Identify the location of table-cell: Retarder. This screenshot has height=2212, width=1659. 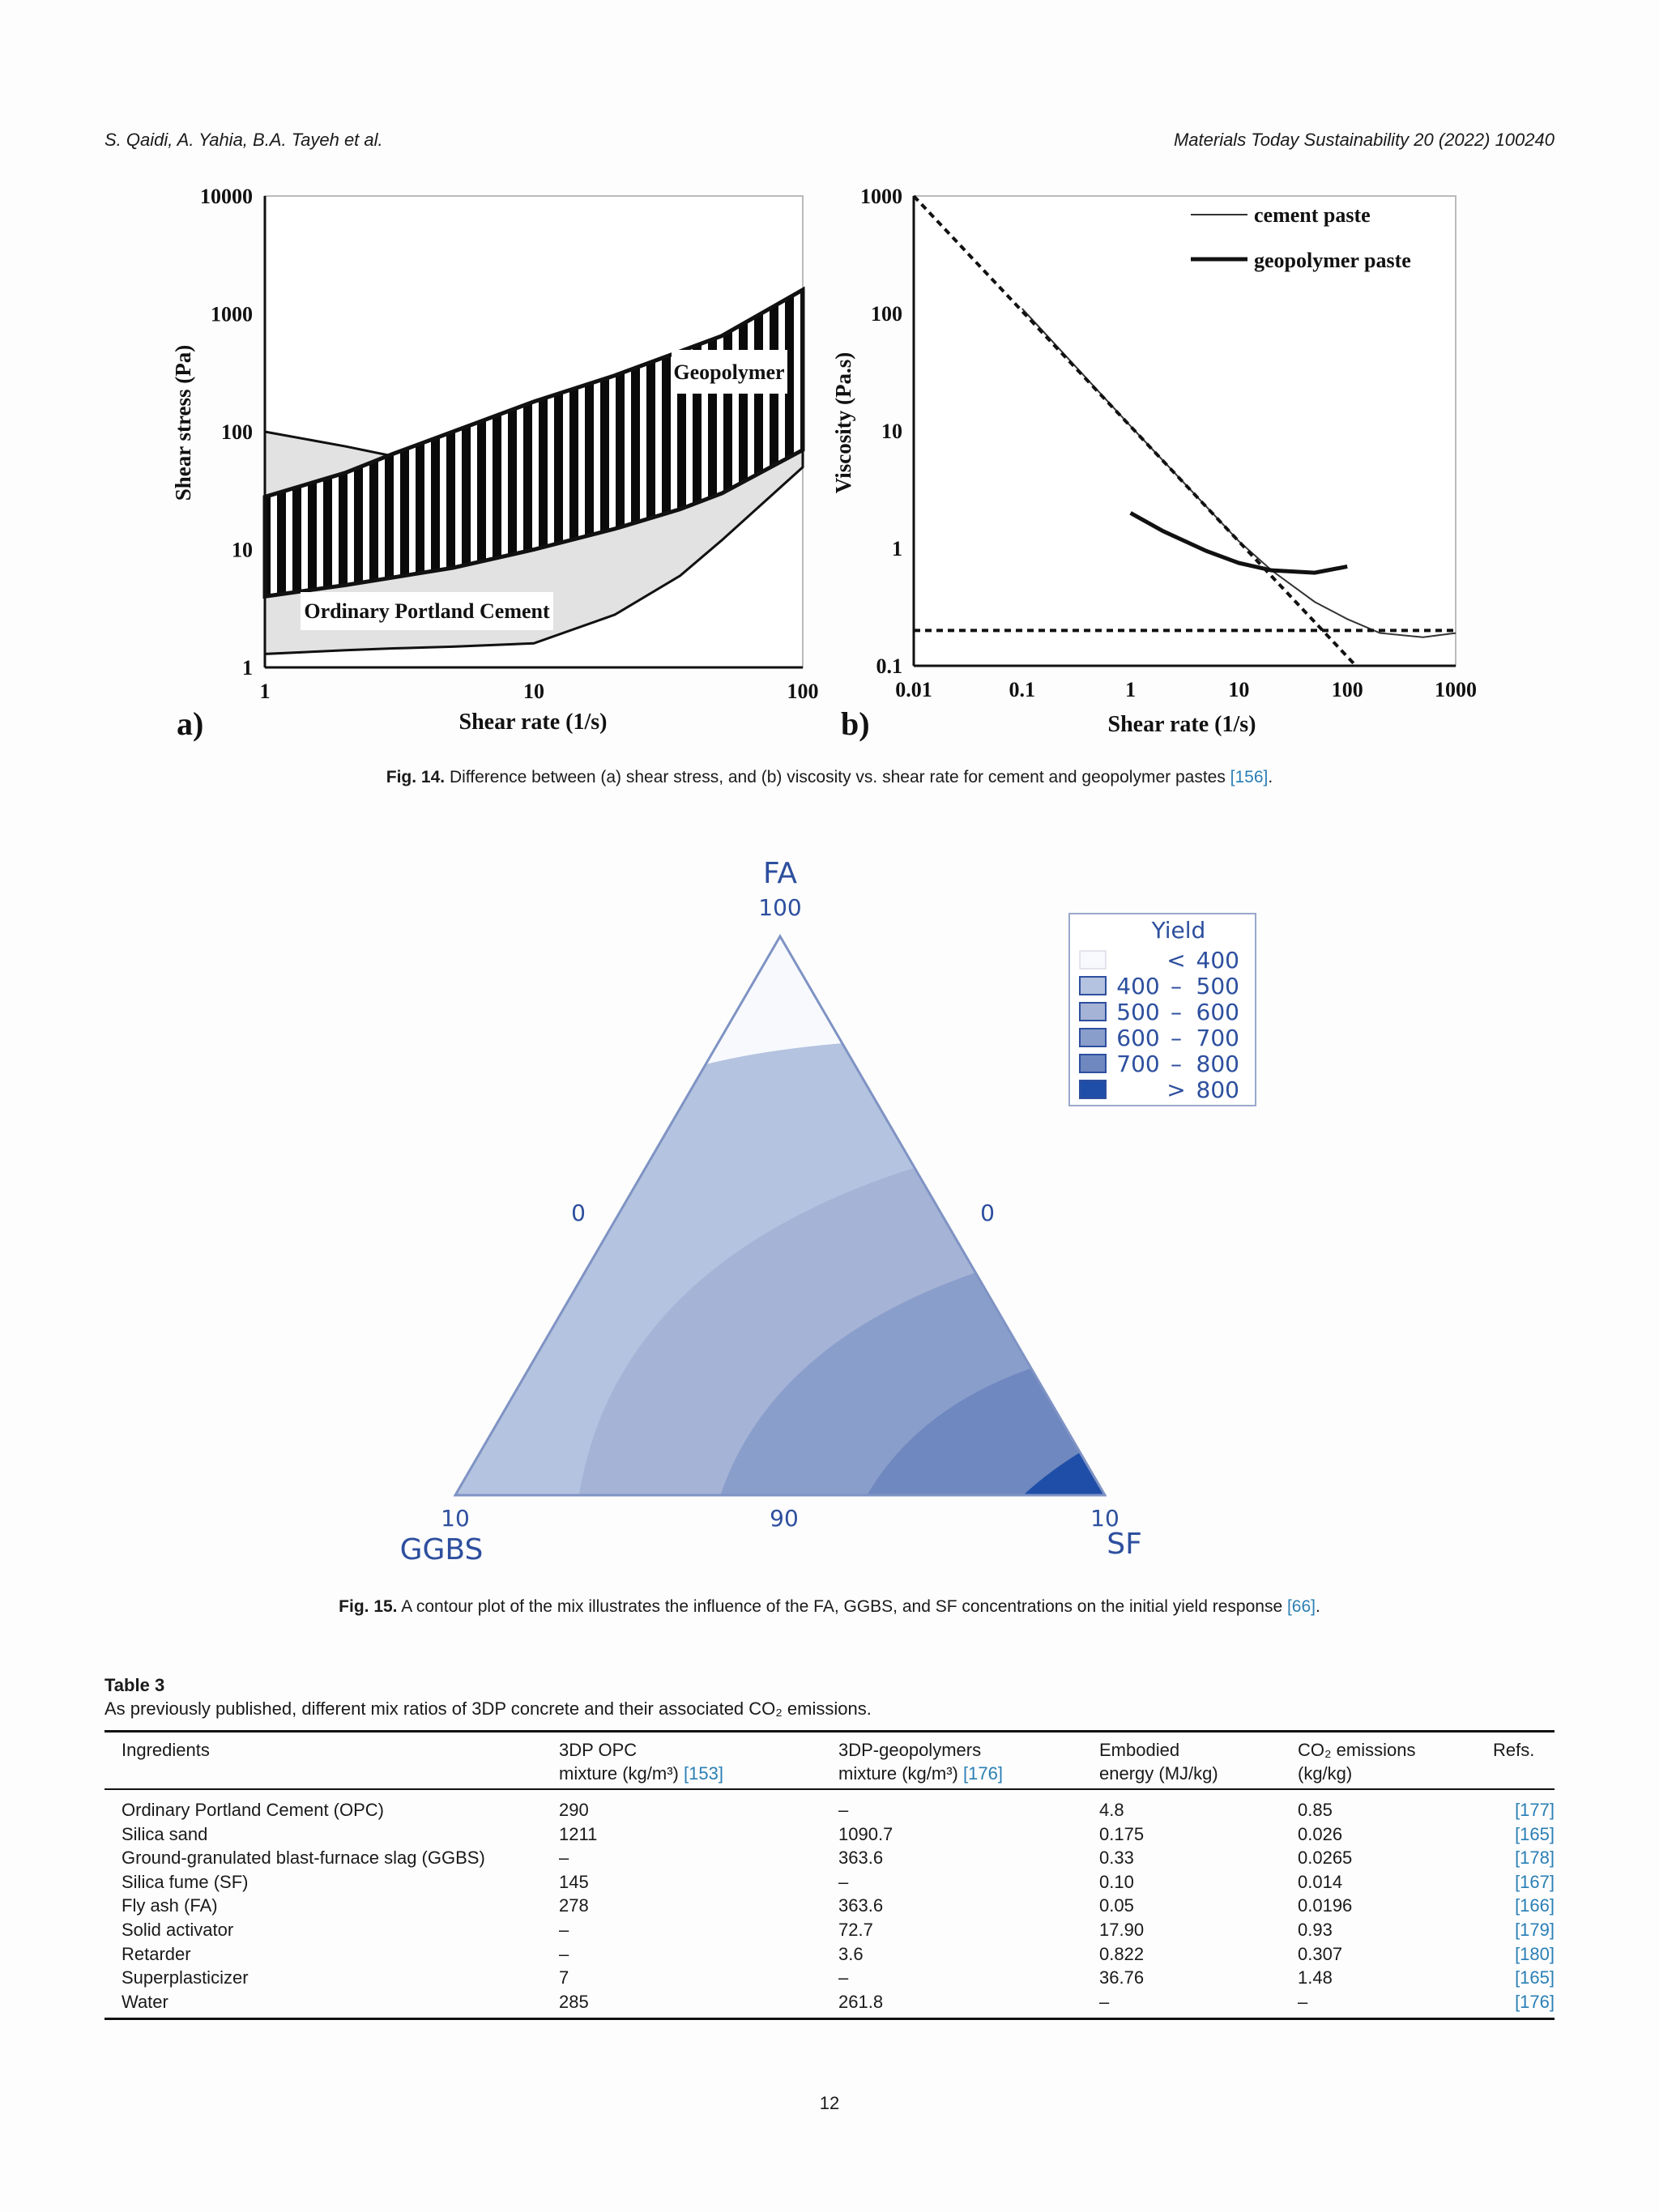
(156, 1954).